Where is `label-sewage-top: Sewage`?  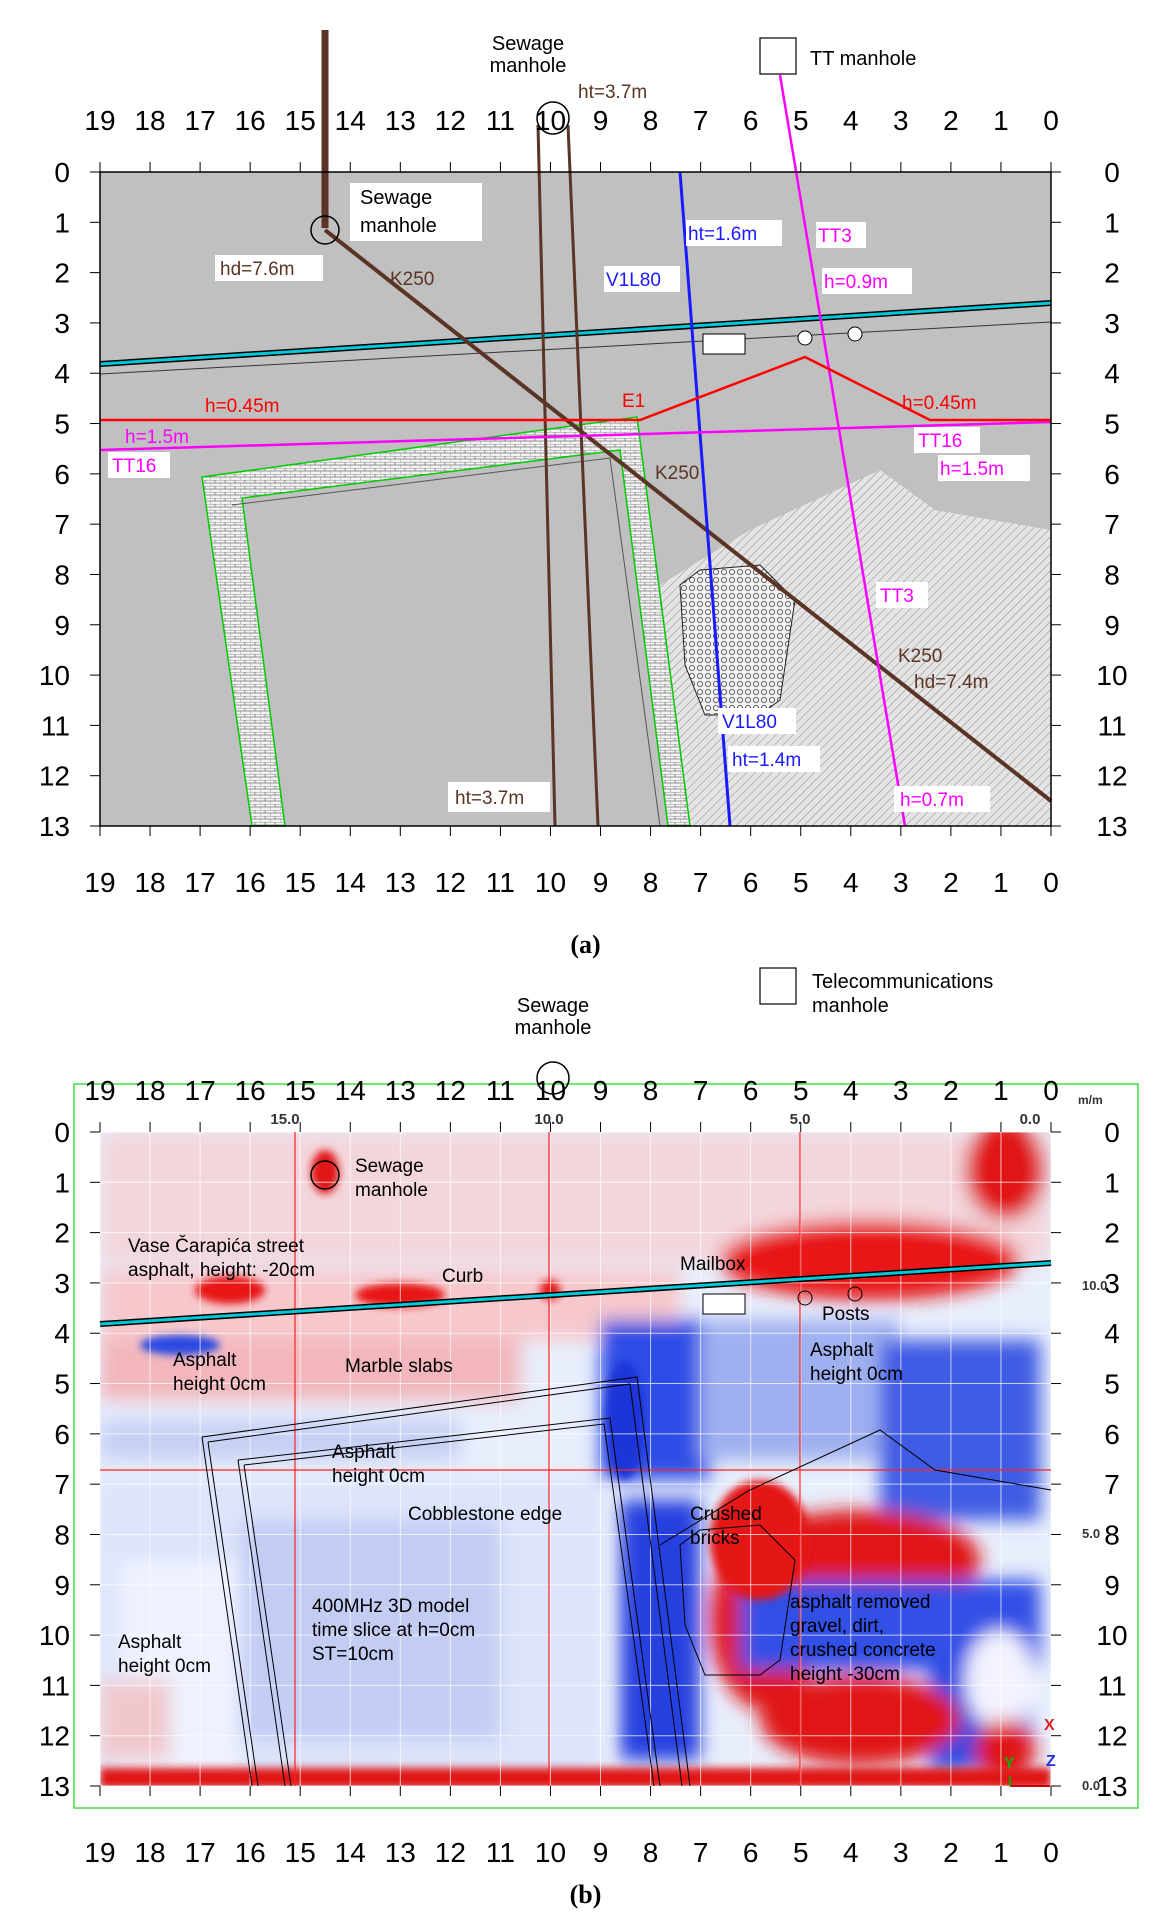 label-sewage-top: Sewage is located at coordinates (528, 44).